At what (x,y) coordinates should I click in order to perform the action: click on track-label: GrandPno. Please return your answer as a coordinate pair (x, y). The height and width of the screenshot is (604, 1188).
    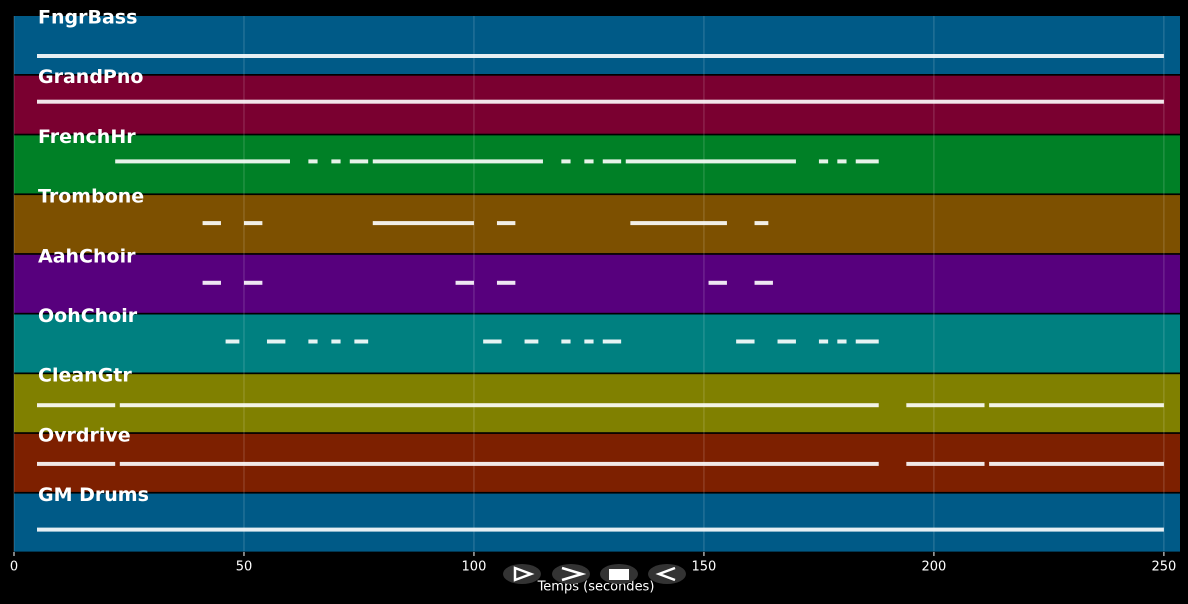
    Looking at the image, I should click on (90, 77).